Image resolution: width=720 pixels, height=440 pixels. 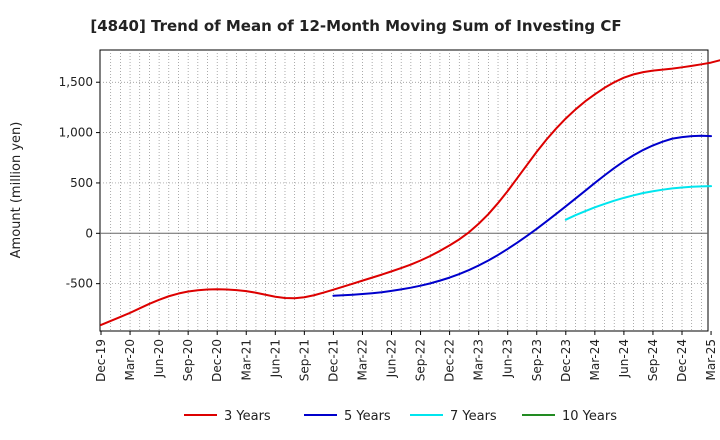 I want to click on x-tick-label: Dec-22, so click(x=450, y=360).